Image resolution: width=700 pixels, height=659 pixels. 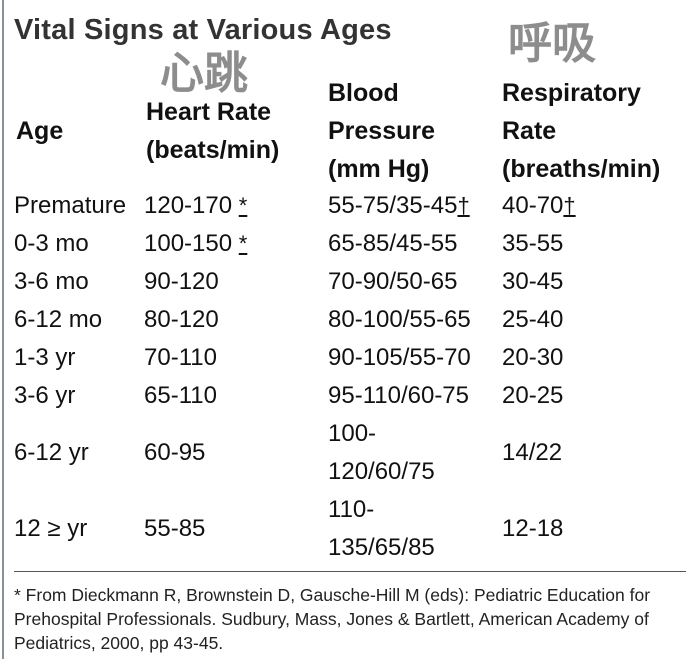 What do you see at coordinates (204, 73) in the screenshot?
I see `heart-annotation: 心跳` at bounding box center [204, 73].